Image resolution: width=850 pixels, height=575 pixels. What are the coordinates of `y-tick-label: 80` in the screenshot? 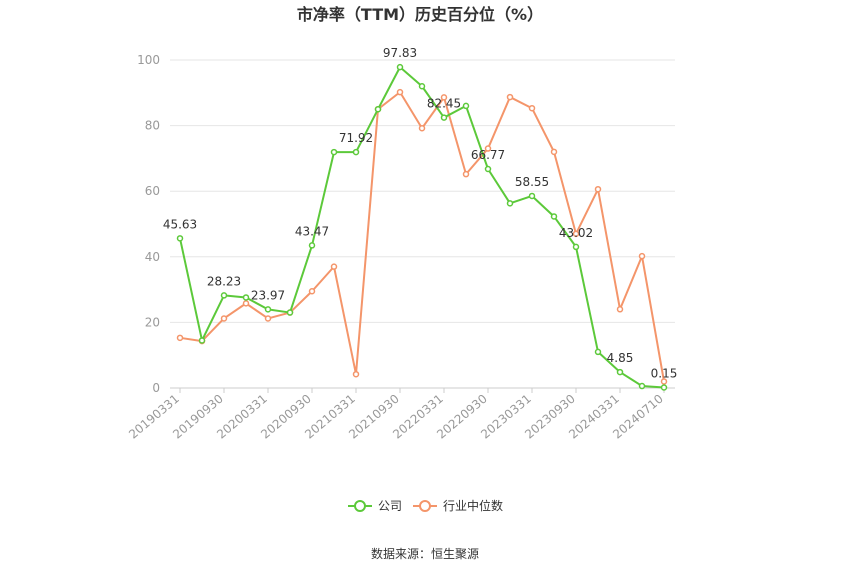 It's located at (152, 126).